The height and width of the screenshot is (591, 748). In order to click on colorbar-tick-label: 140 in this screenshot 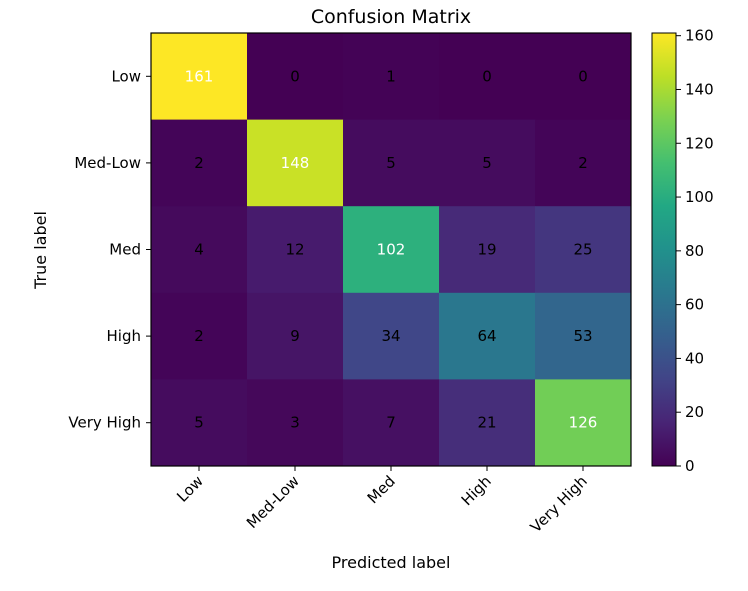, I will do `click(699, 89)`.